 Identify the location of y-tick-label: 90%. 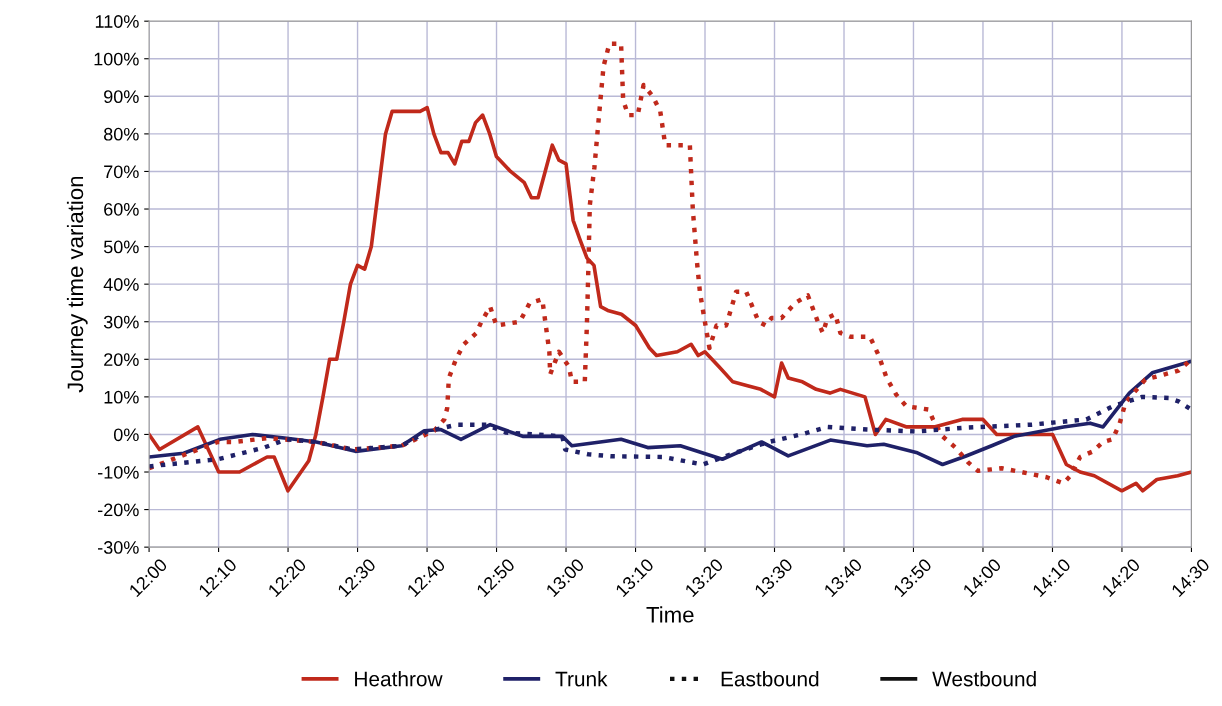
(121, 97).